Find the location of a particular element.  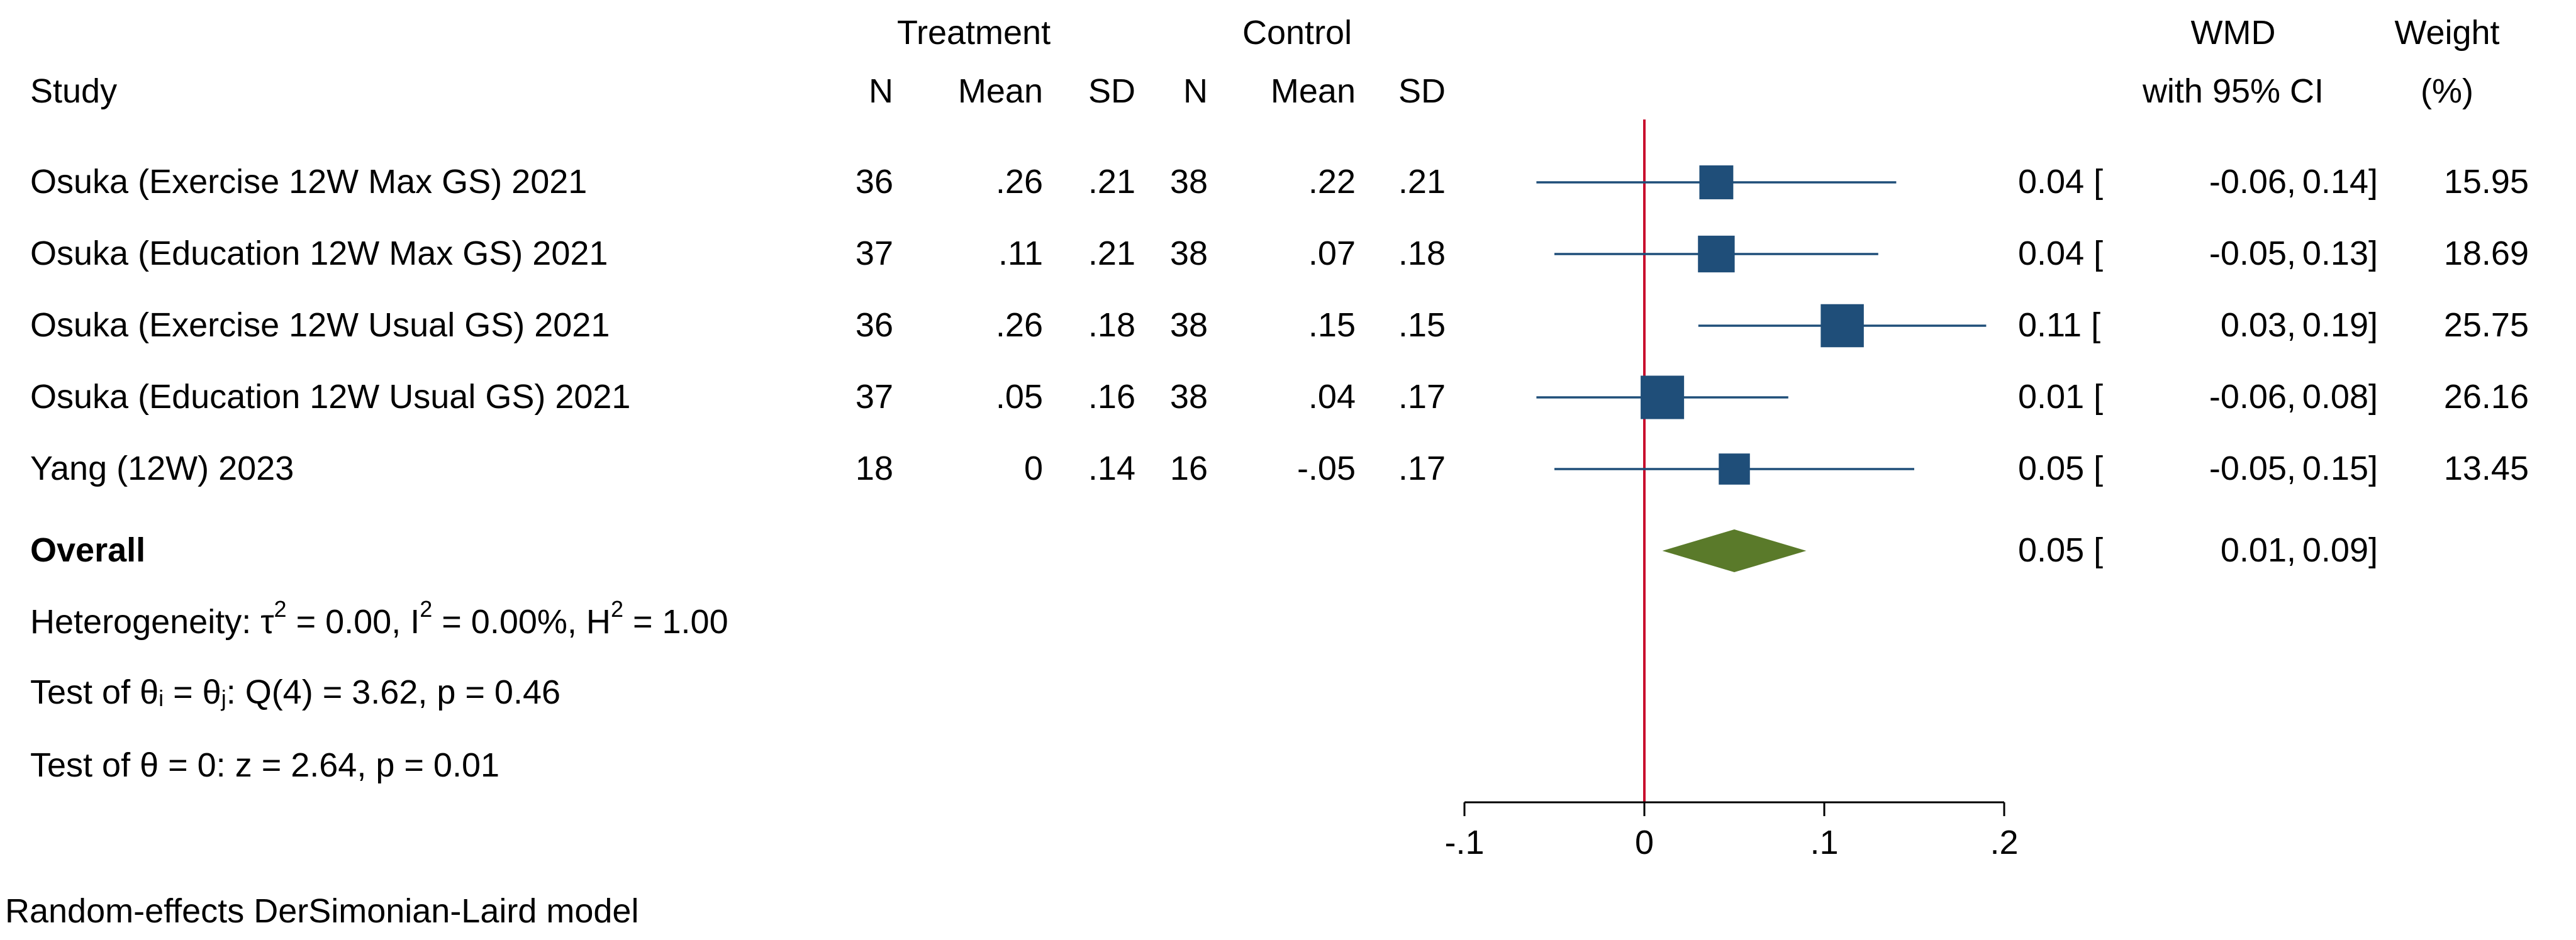

treatment-sd: .14 is located at coordinates (1111, 468).